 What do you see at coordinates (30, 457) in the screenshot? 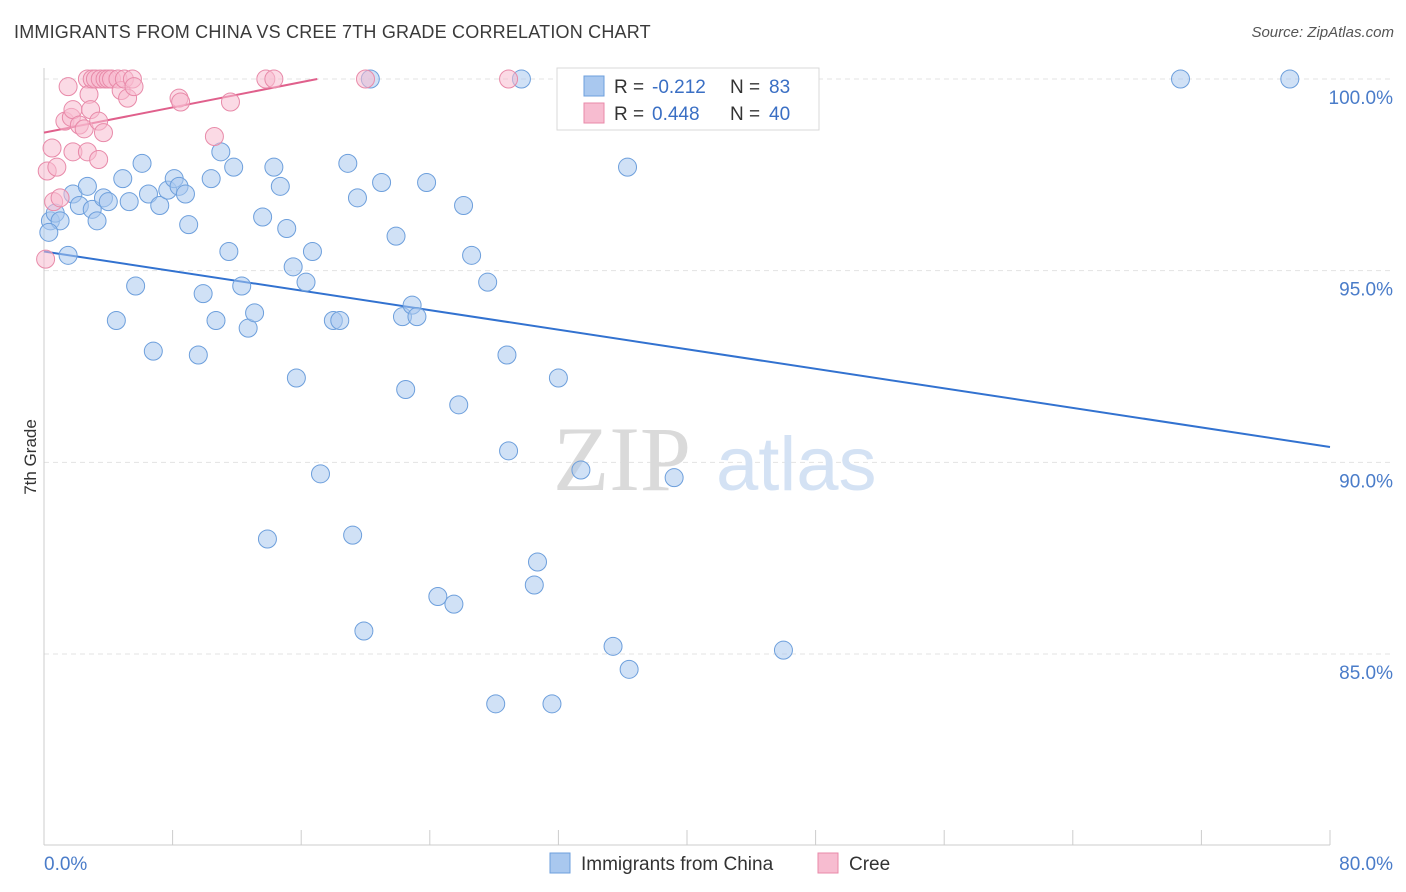
I see `y-axis-label: 7th Grade` at bounding box center [30, 457].